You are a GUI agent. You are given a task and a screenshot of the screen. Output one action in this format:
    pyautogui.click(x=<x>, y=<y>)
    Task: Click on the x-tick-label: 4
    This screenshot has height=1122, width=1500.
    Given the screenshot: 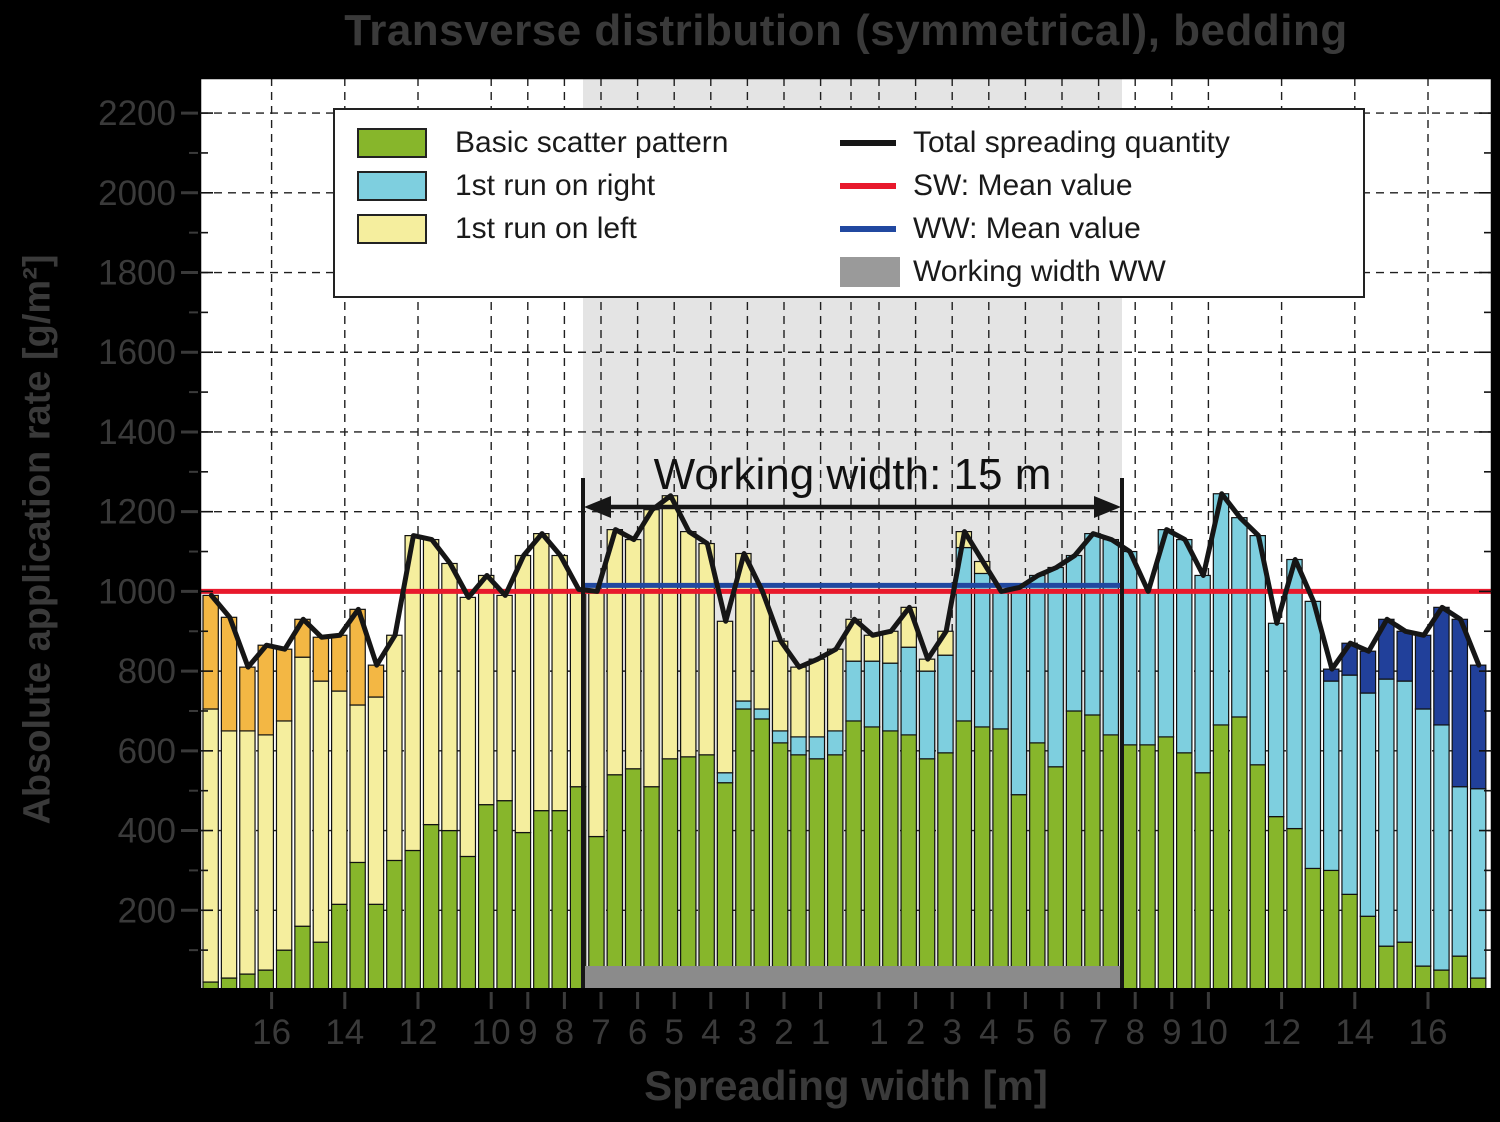 What is the action you would take?
    pyautogui.click(x=710, y=1032)
    